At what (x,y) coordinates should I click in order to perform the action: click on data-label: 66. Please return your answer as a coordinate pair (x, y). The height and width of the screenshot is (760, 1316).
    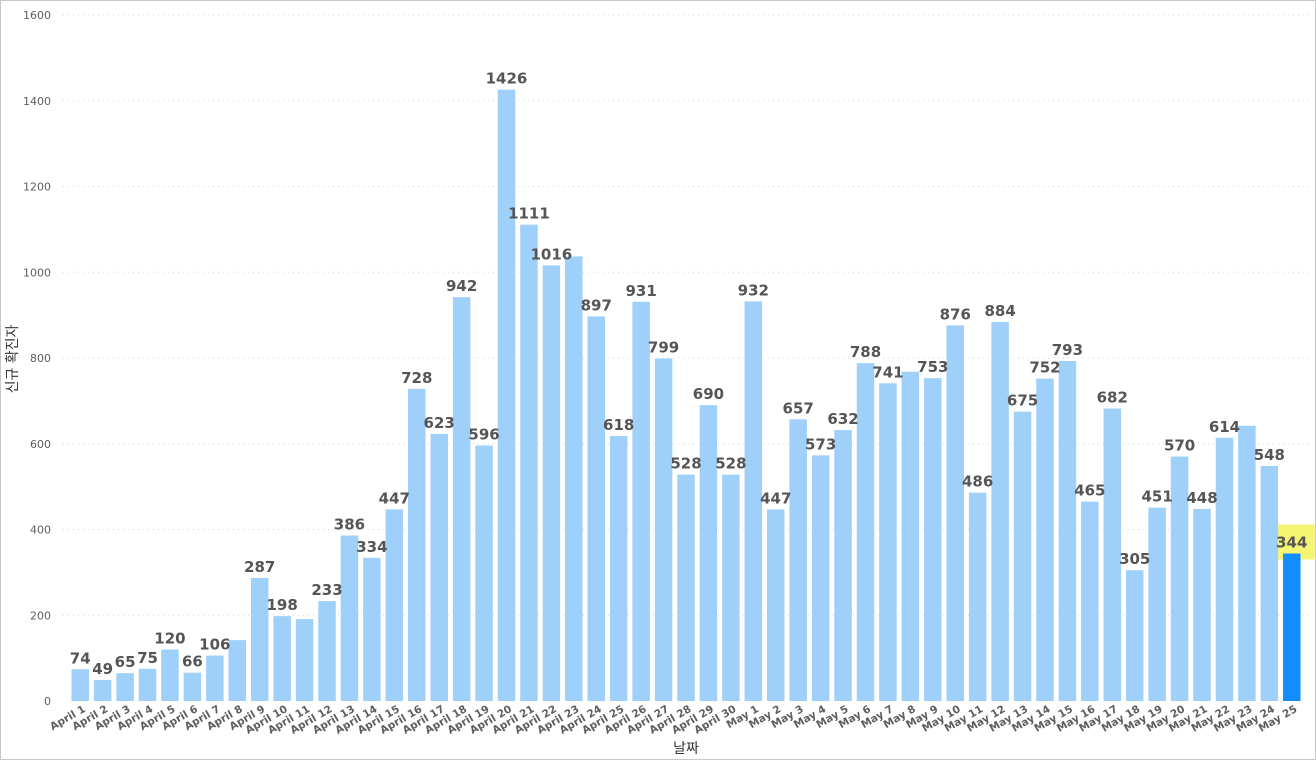
    Looking at the image, I should click on (192, 662).